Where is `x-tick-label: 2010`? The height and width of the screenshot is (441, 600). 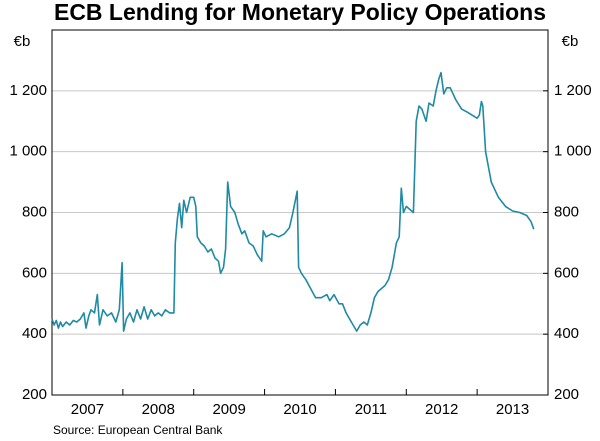
x-tick-label: 2010 is located at coordinates (299, 409).